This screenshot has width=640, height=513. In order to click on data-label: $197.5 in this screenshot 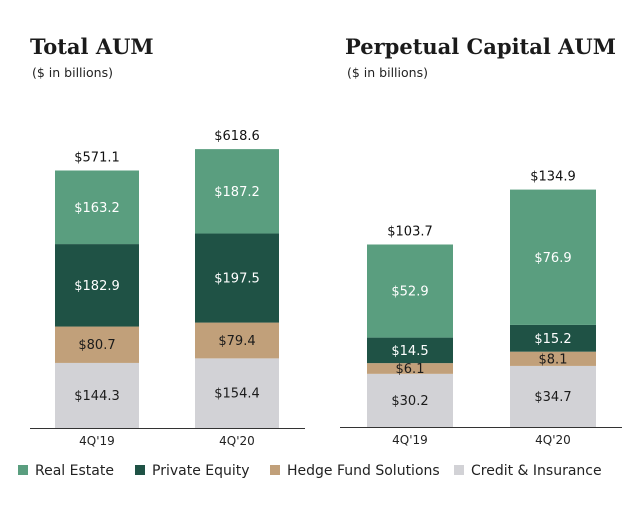, I will do `click(237, 279)`.